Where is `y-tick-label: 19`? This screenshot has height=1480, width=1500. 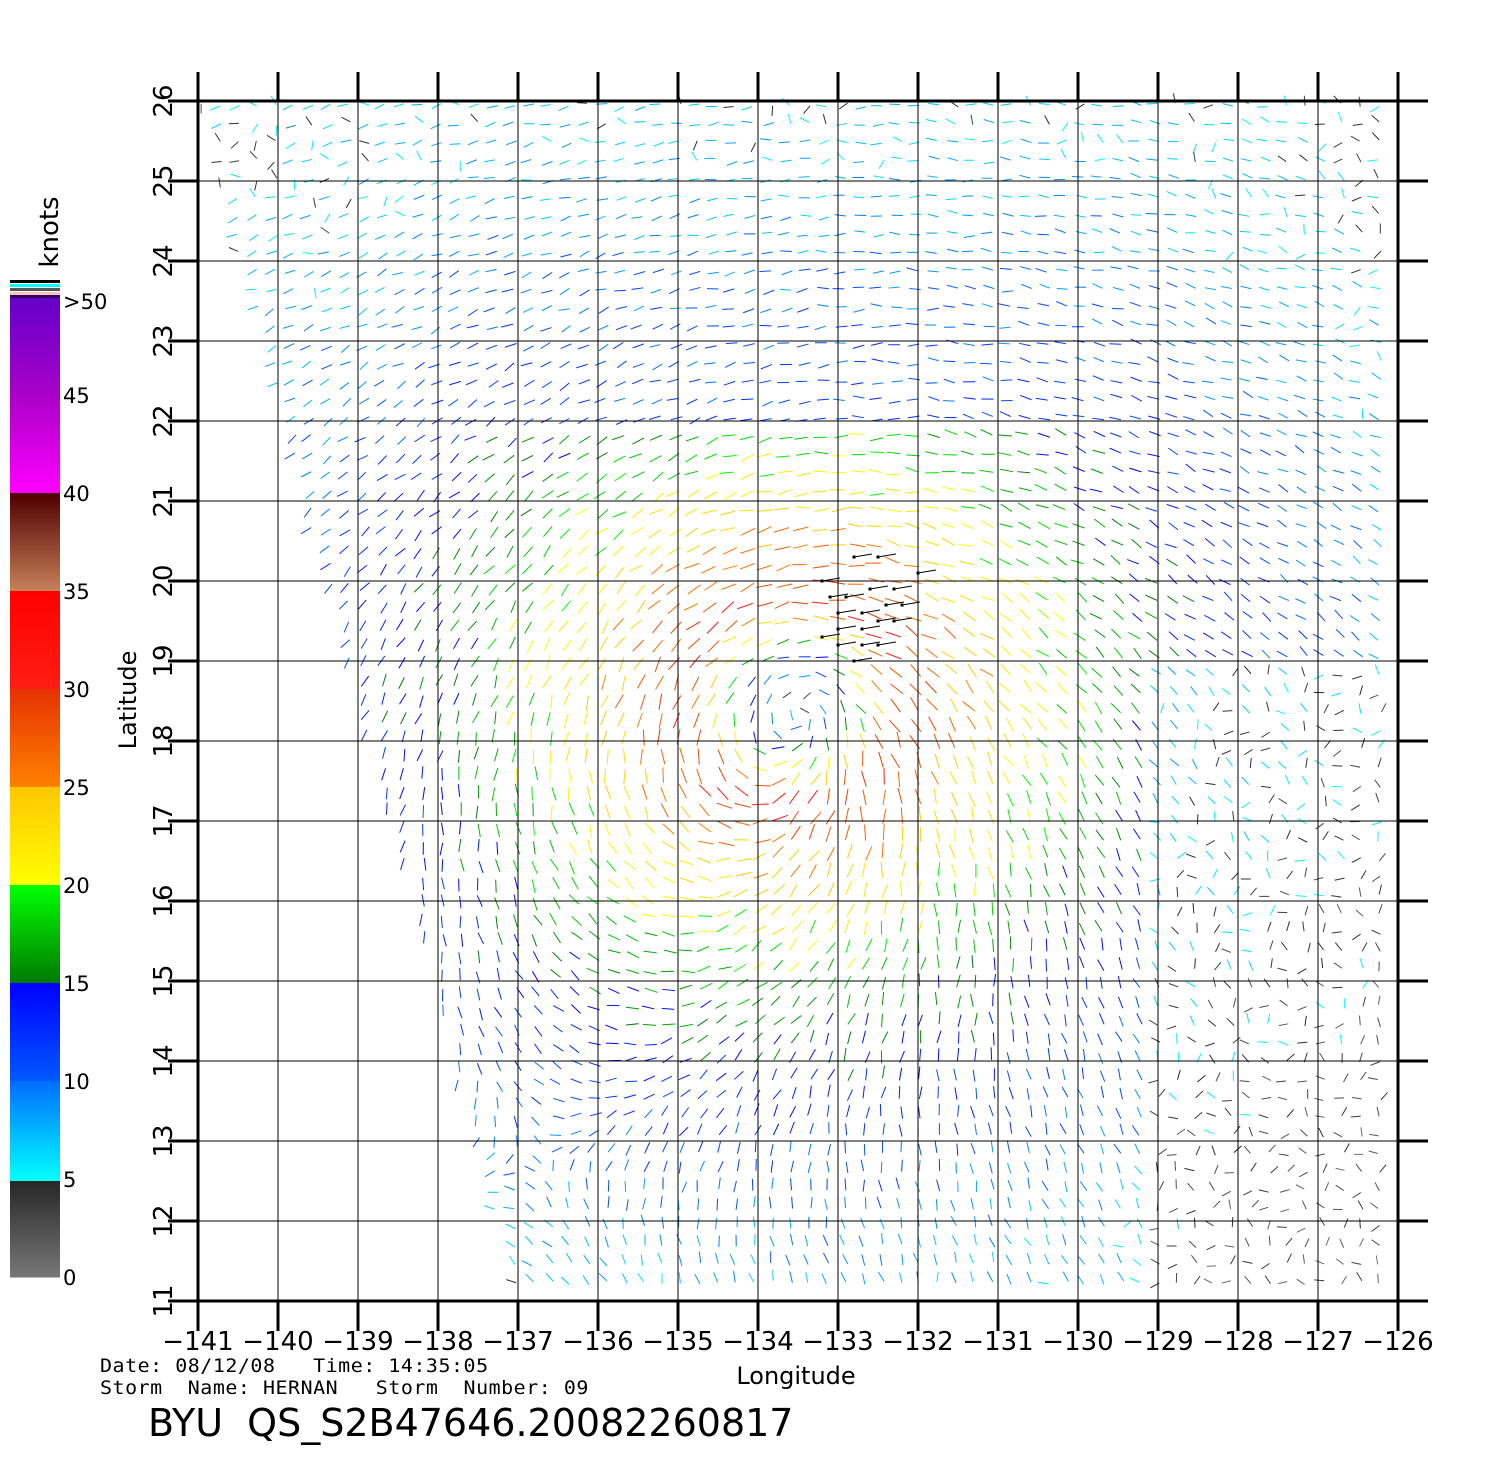 y-tick-label: 19 is located at coordinates (164, 660).